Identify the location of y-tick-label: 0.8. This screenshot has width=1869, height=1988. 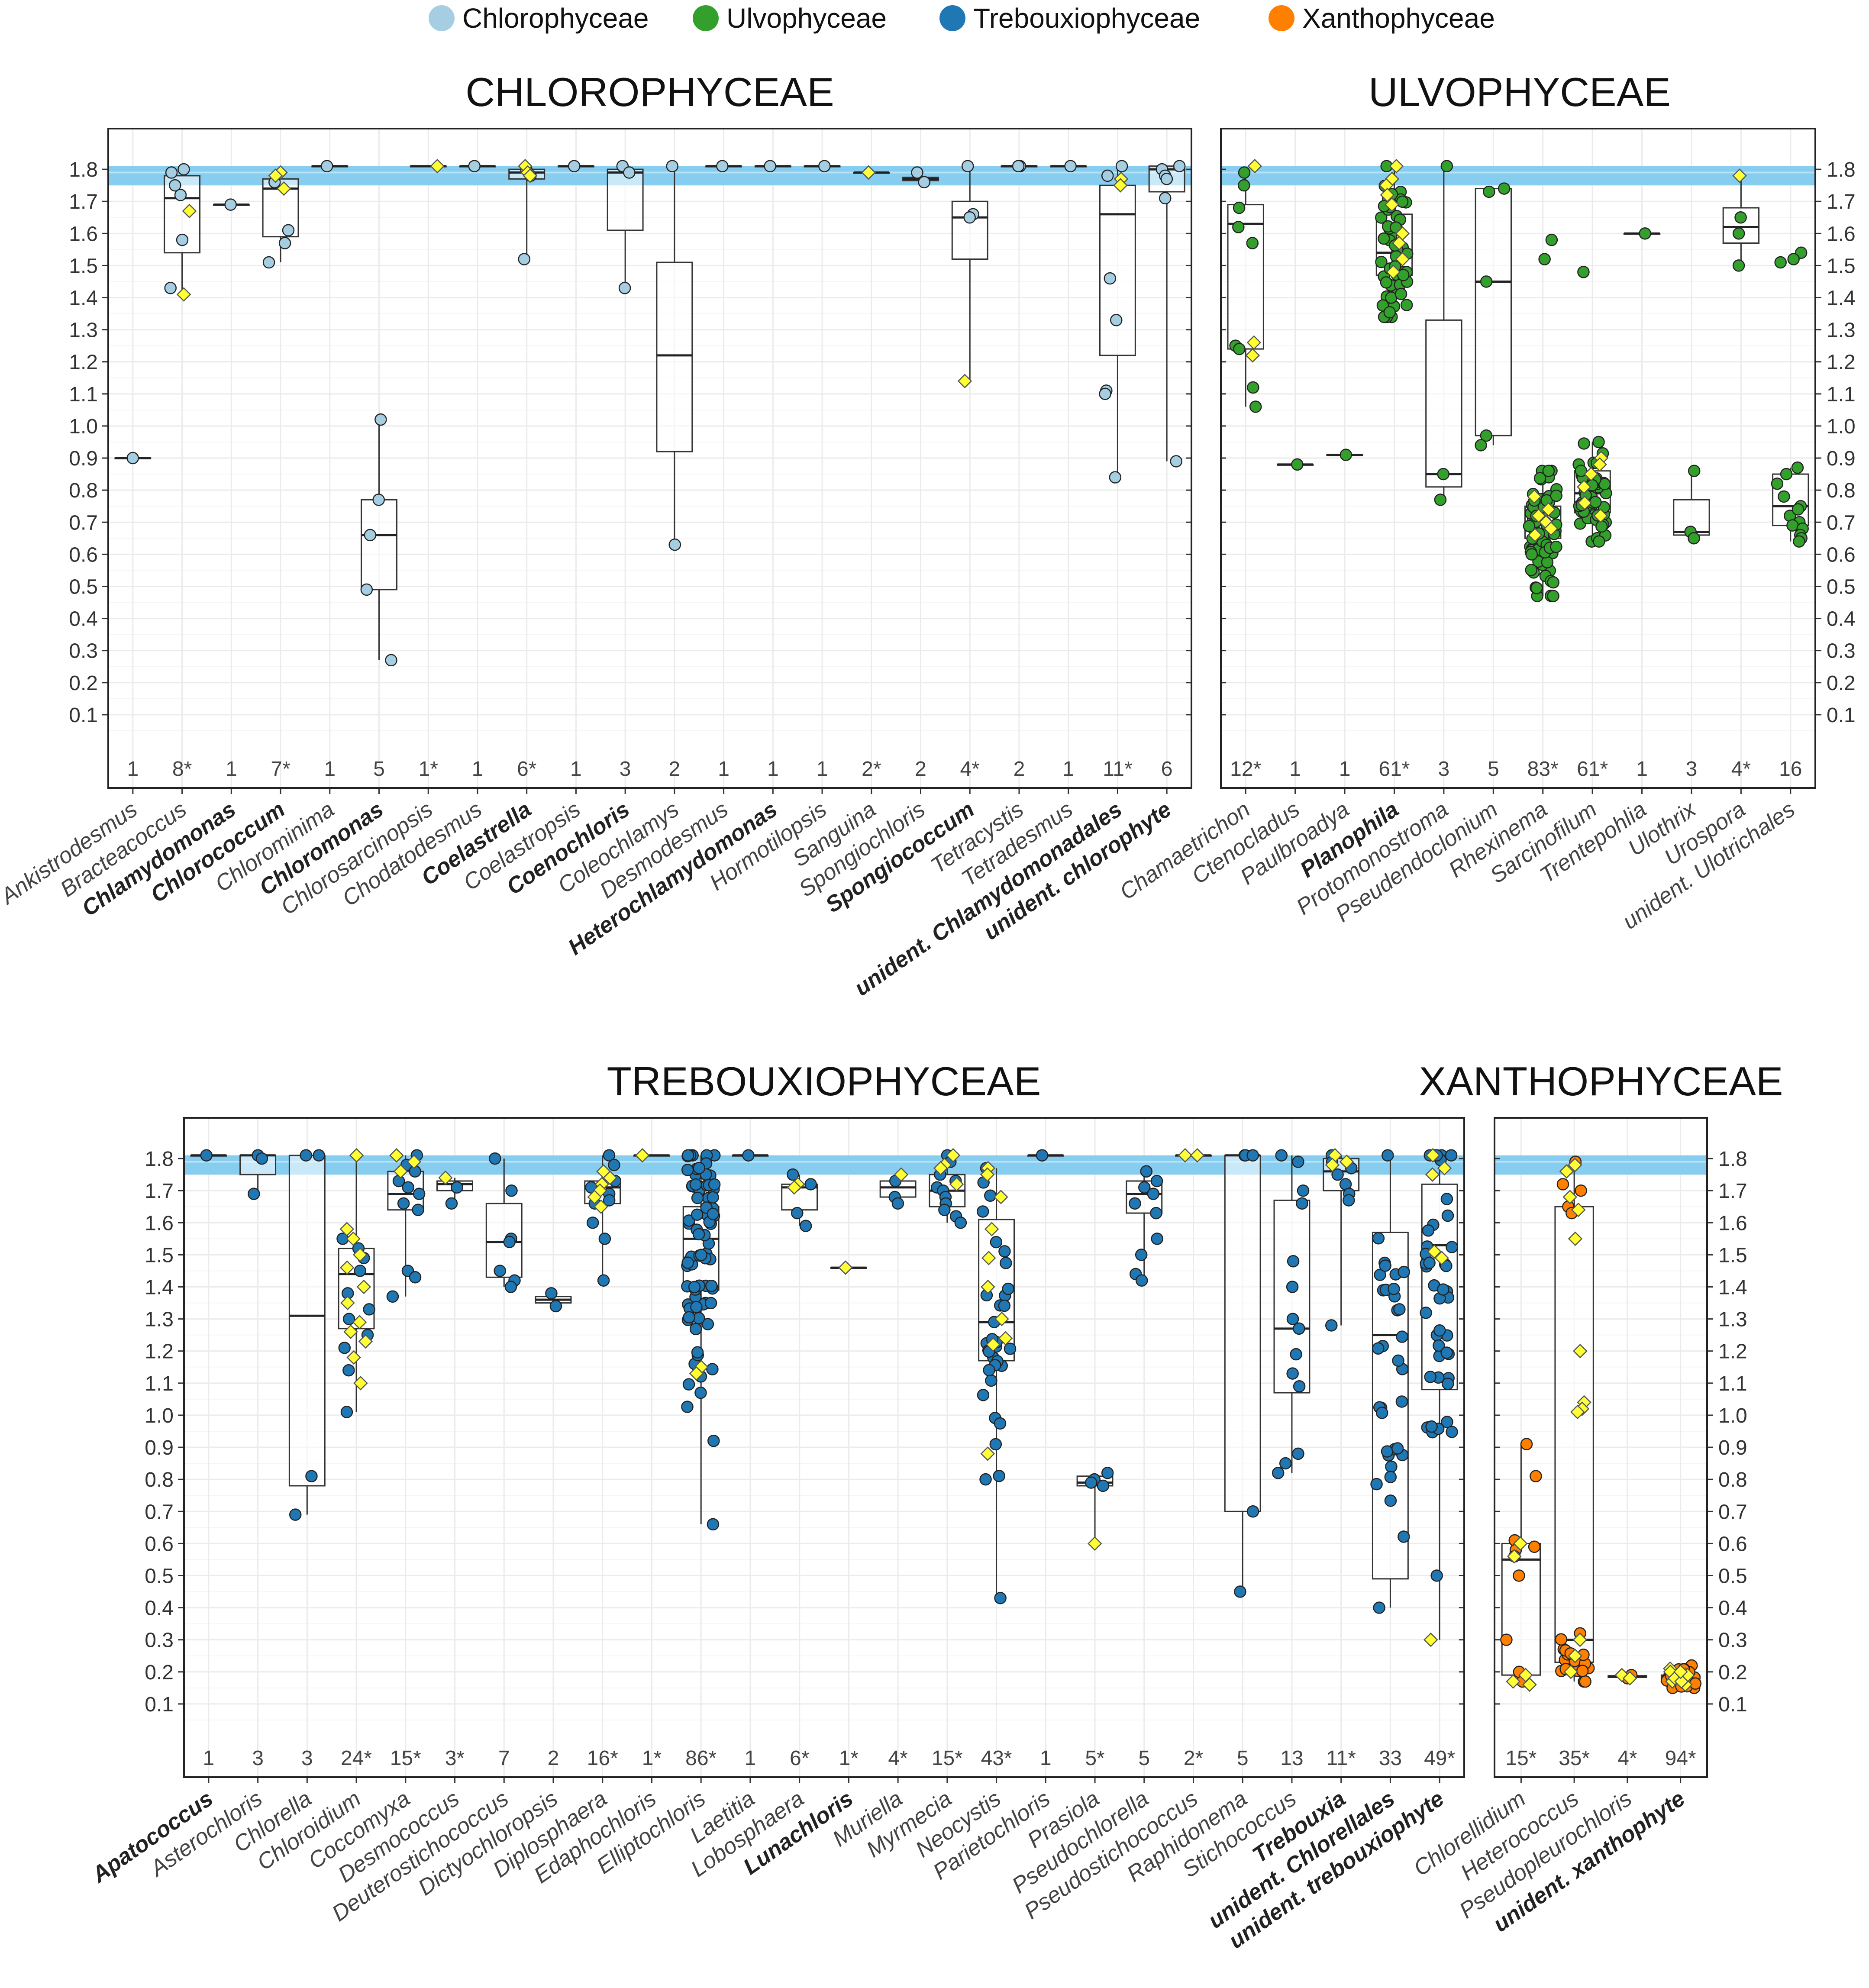
(159, 1479).